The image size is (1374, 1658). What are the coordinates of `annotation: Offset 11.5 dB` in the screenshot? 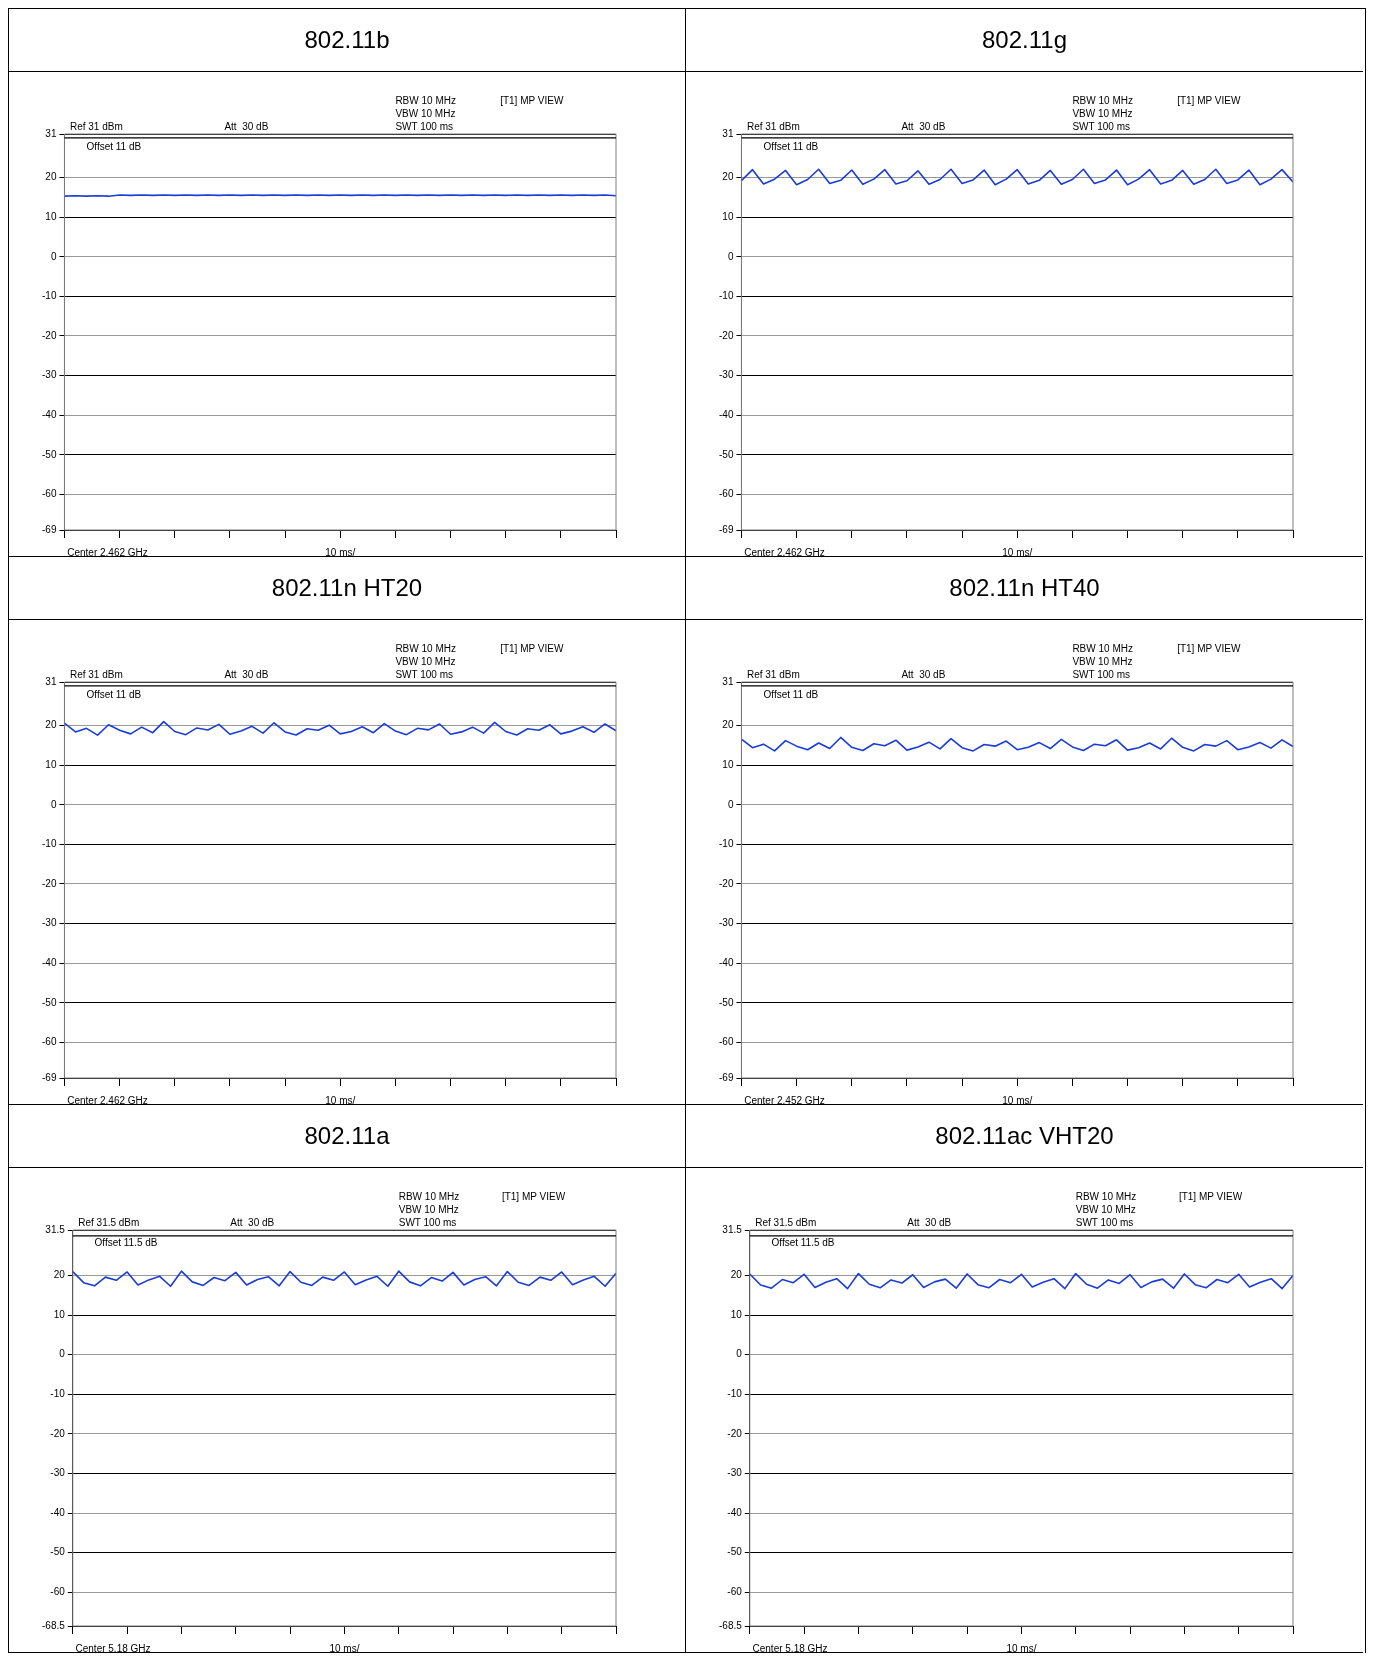 It's located at (803, 1242).